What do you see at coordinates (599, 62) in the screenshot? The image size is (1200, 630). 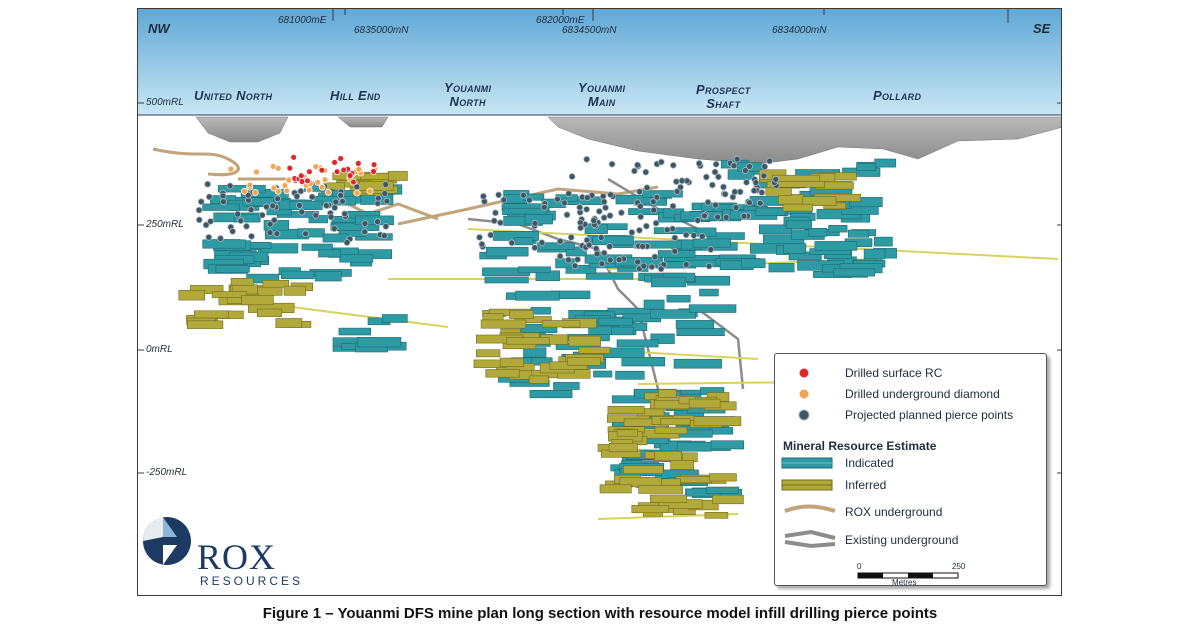 I see `sky-band` at bounding box center [599, 62].